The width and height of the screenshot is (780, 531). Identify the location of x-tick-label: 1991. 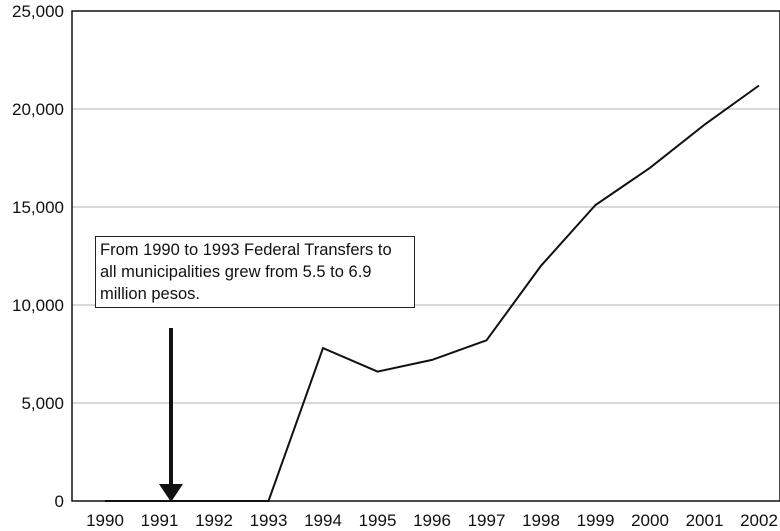
(160, 520).